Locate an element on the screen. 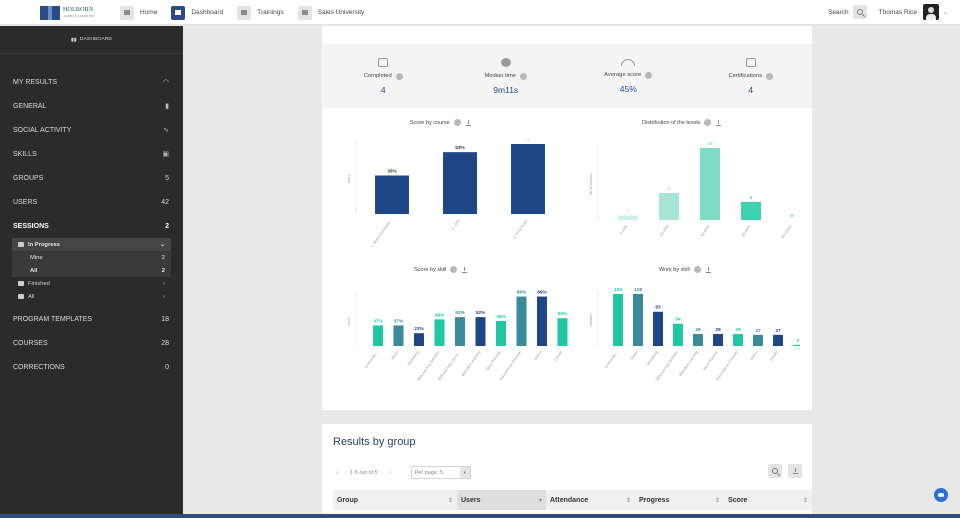 This screenshot has width=960, height=518. col-group: Group ⇕ is located at coordinates (395, 500).